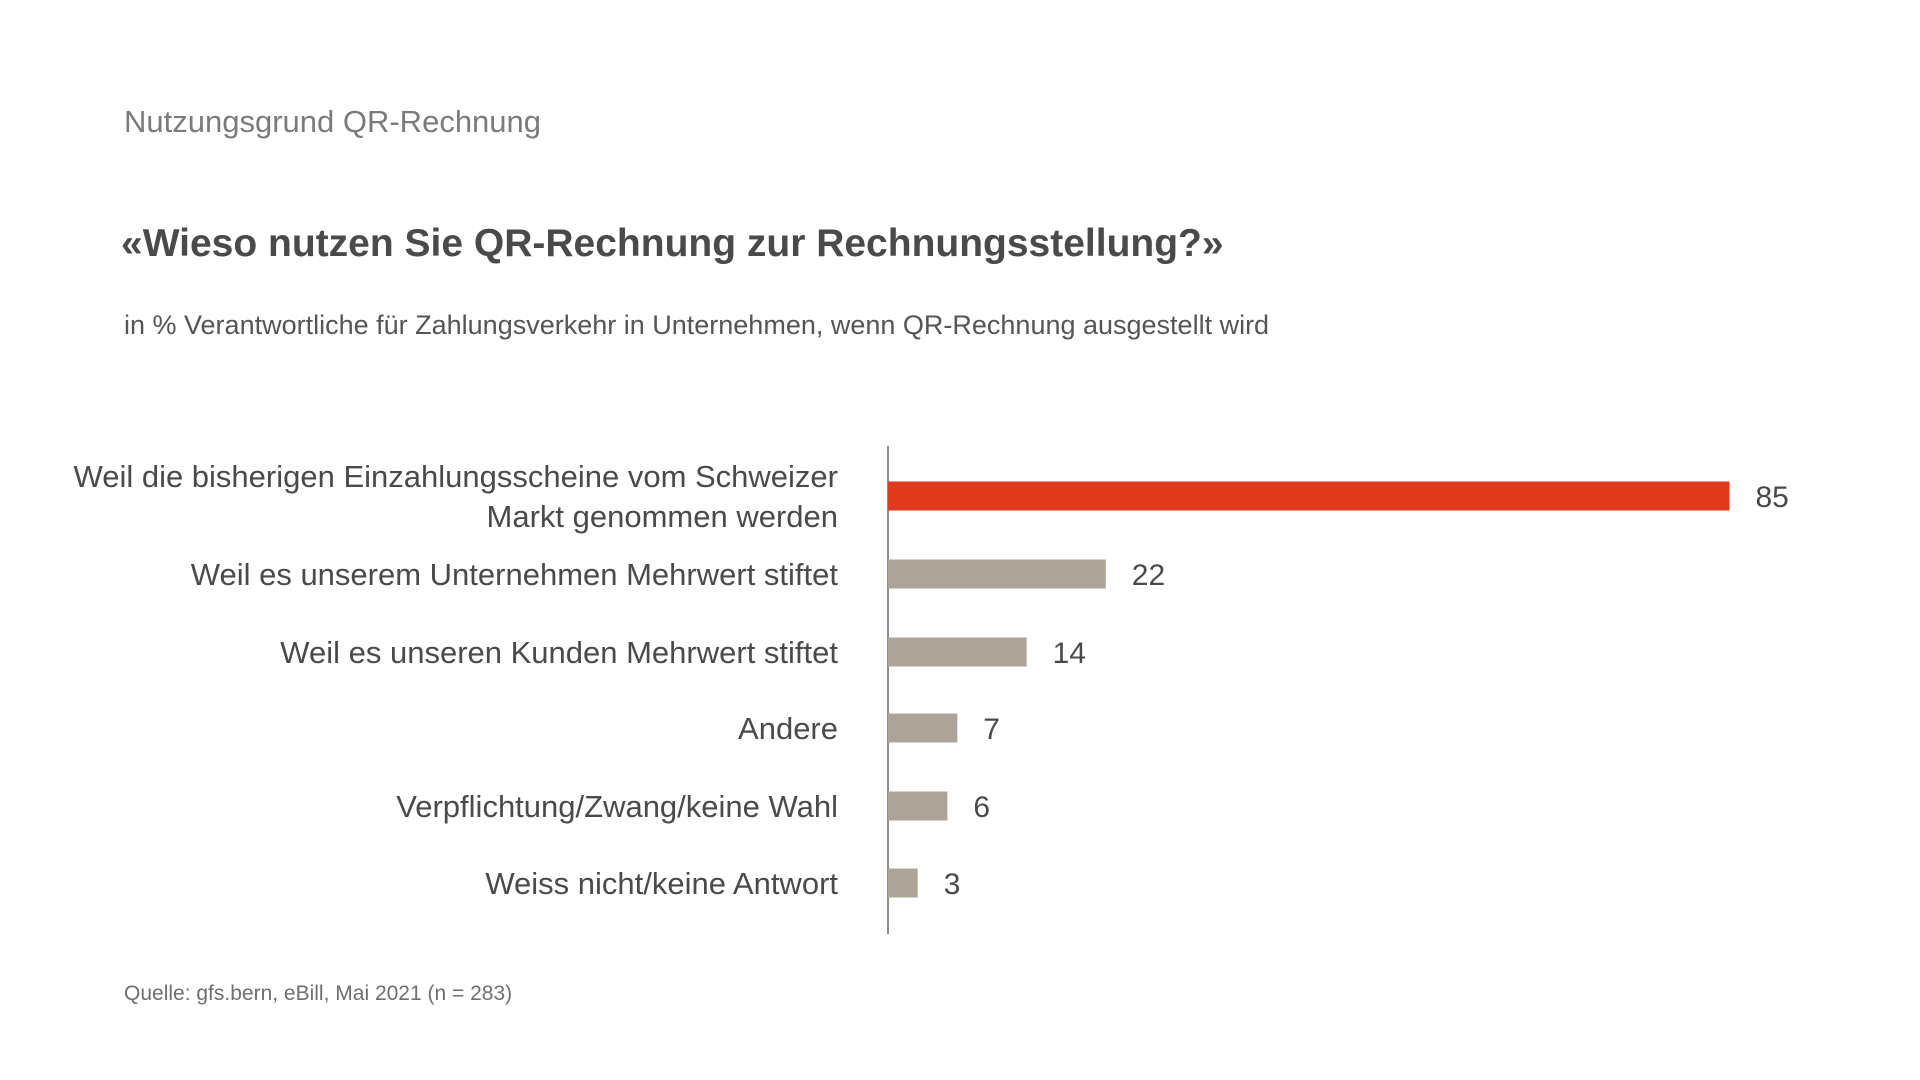  I want to click on value-label-1: 22, so click(1148, 575).